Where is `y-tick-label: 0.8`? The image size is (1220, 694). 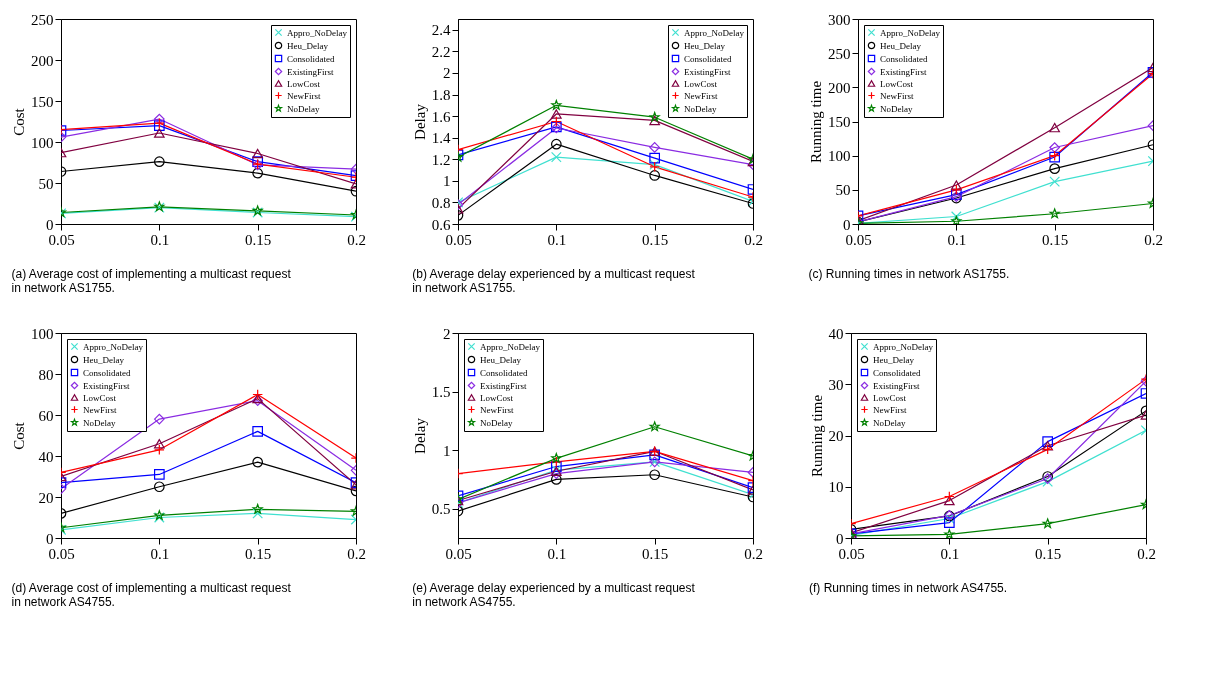
y-tick-label: 0.8 is located at coordinates (441, 202).